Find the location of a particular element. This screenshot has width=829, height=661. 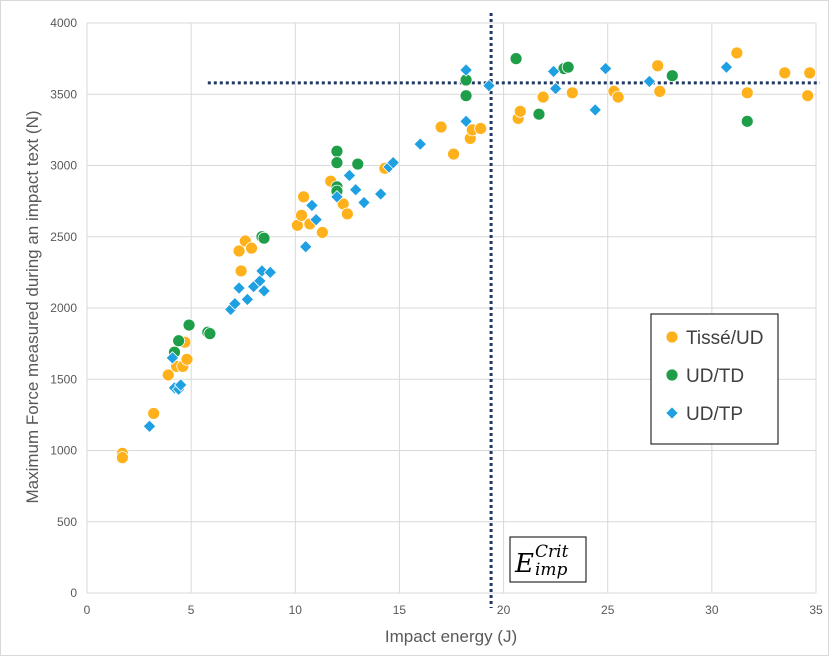

svg-text: E is located at coordinates (524, 564).